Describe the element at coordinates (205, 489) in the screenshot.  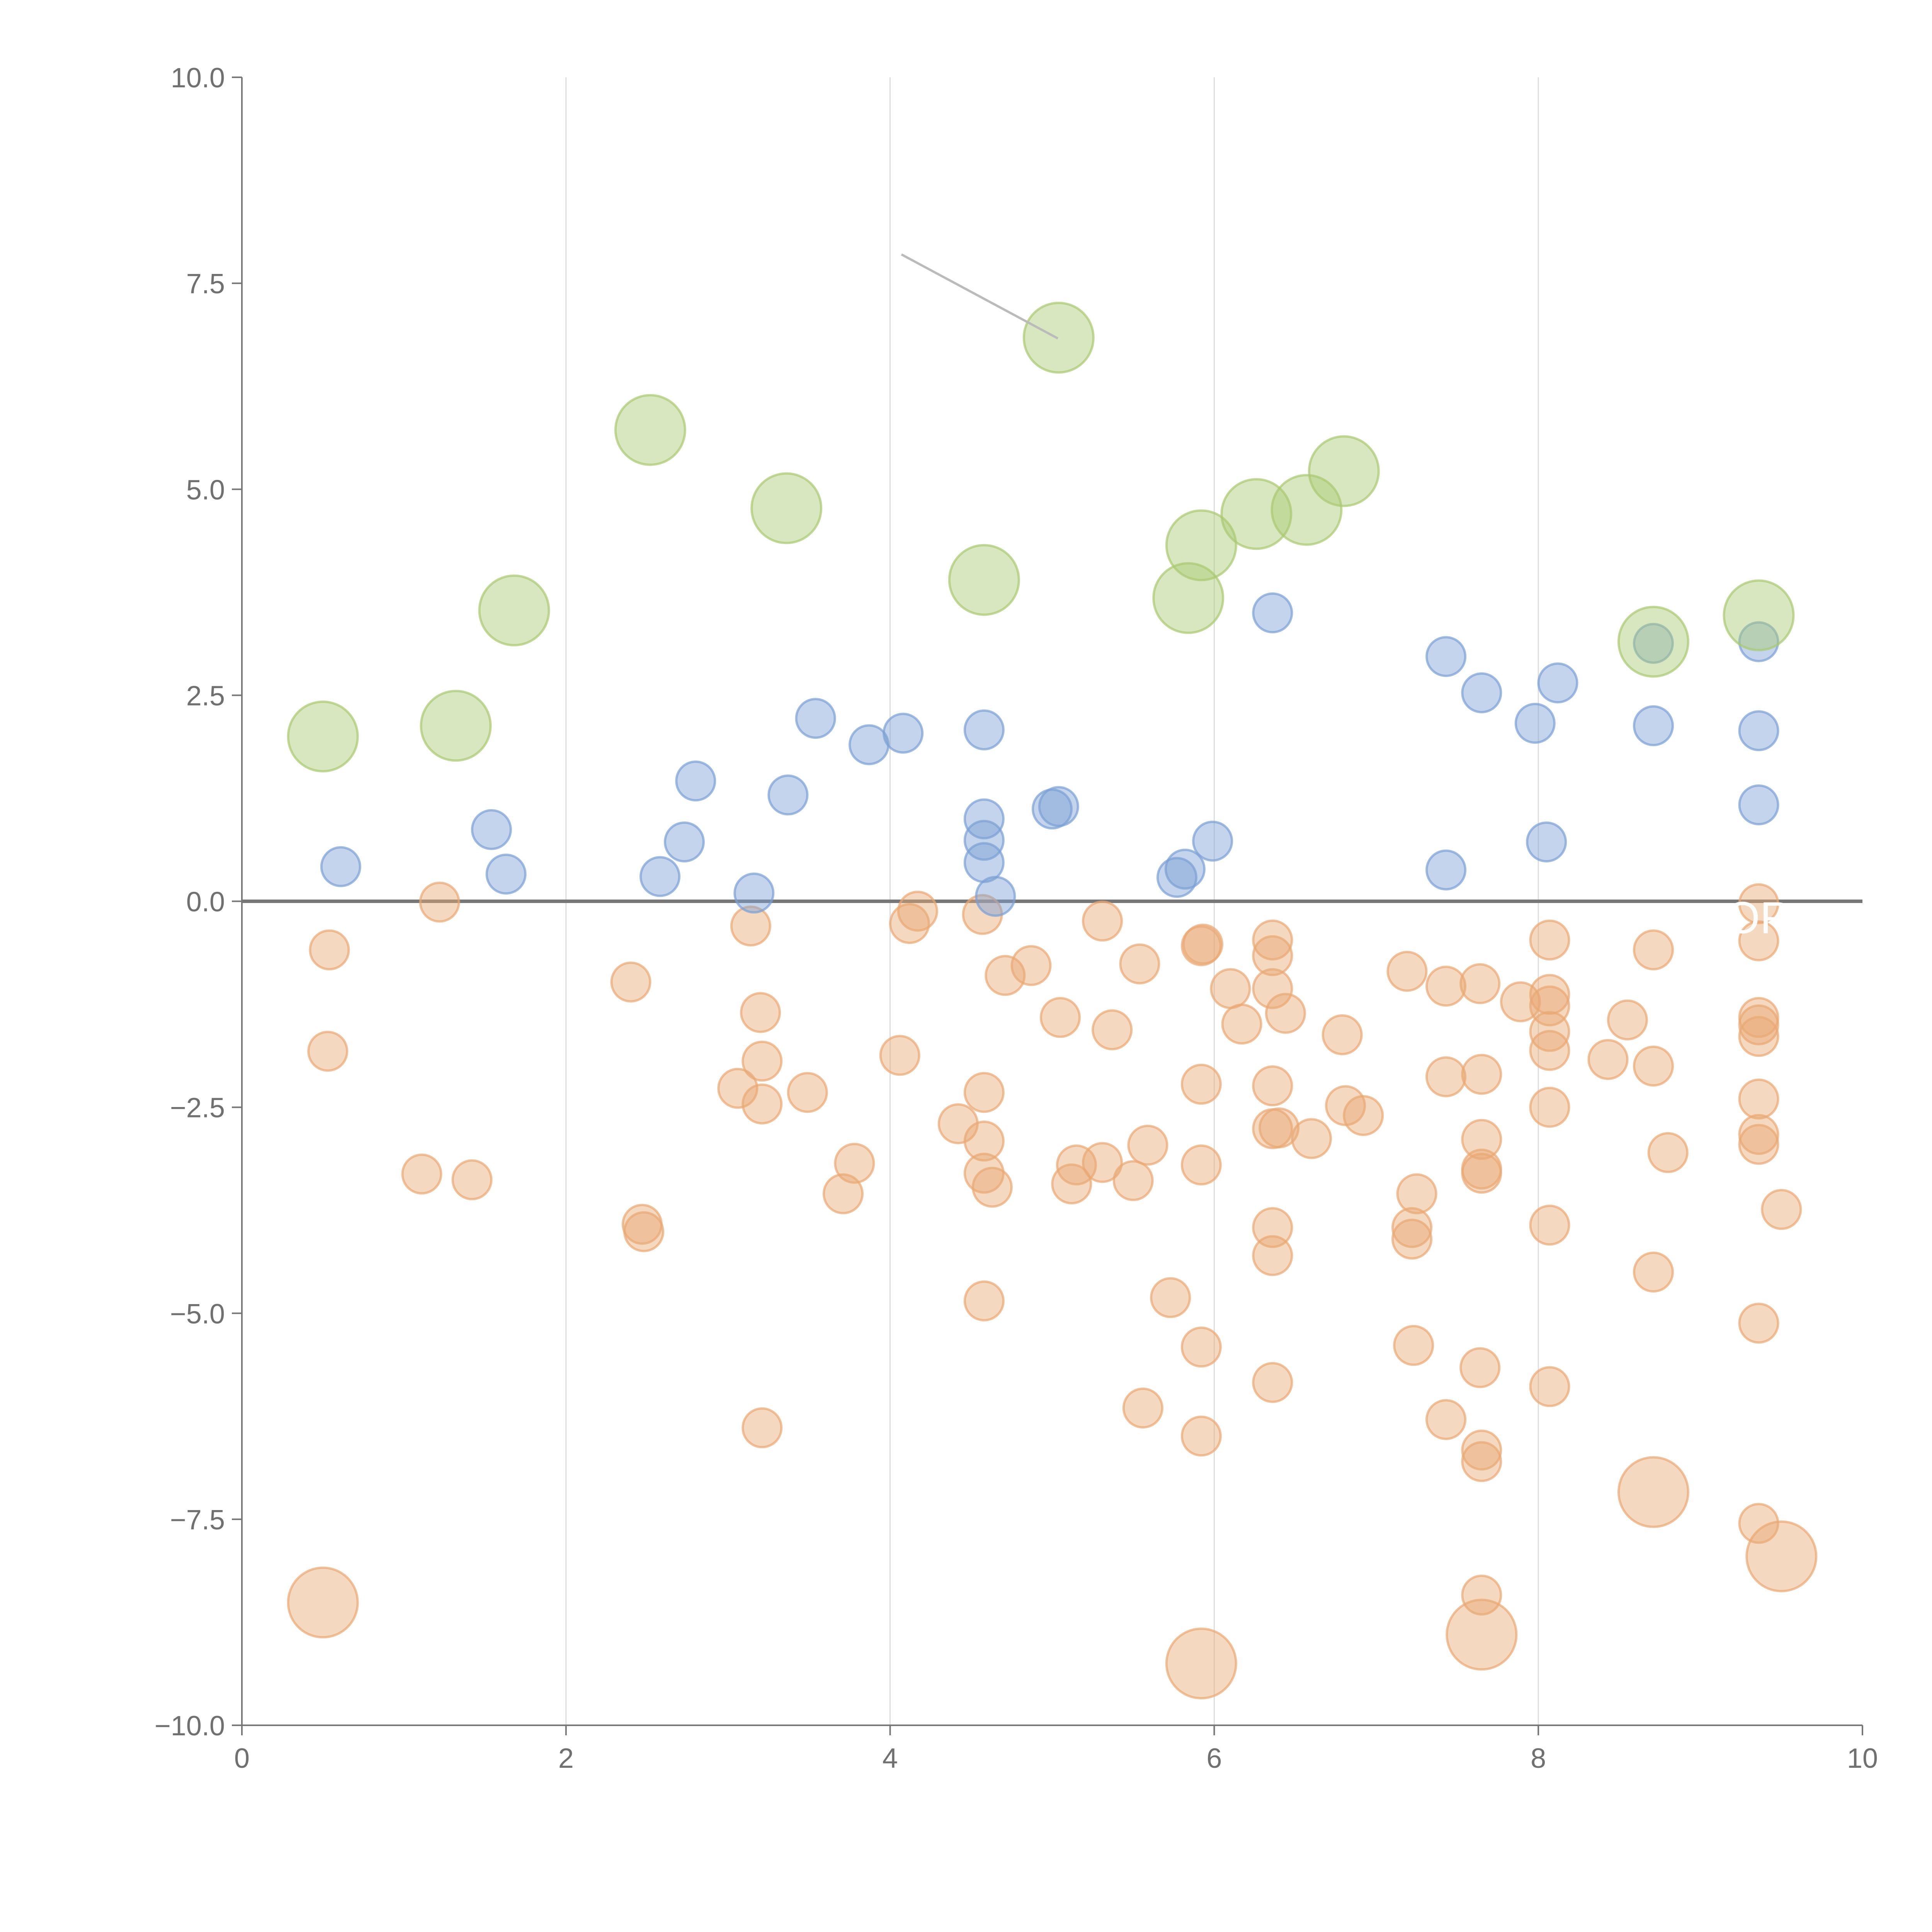
I see `y-tick-label: 5.0` at that location.